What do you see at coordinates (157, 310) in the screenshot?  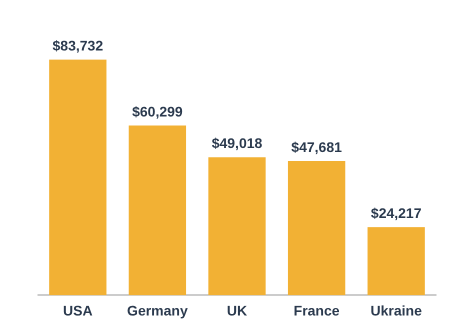 I see `x-tick-label: Germany` at bounding box center [157, 310].